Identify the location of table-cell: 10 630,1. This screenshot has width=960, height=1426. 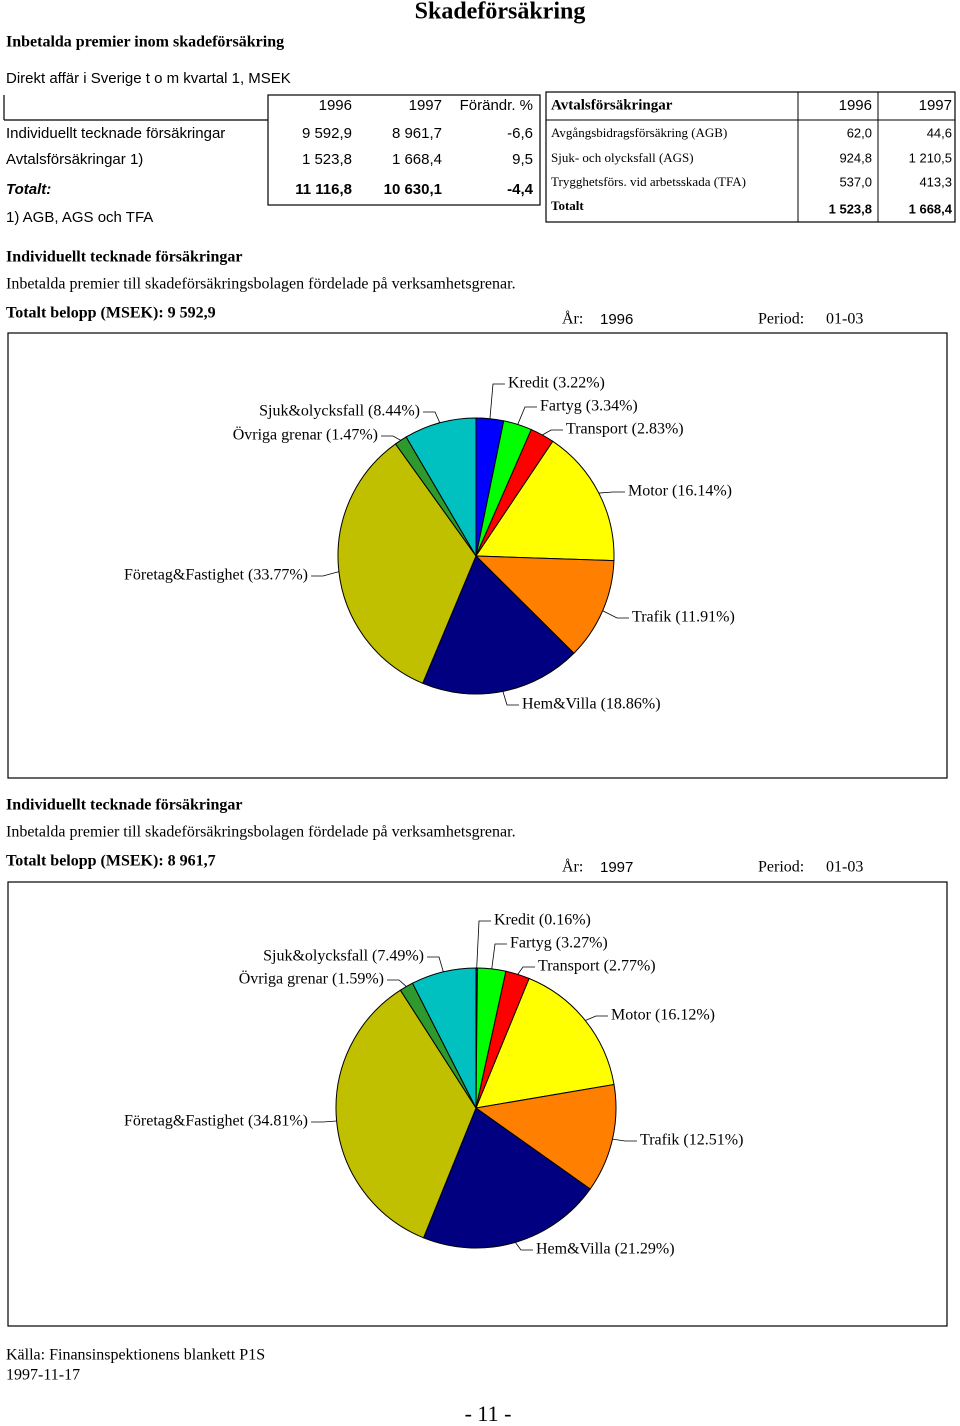
(413, 189).